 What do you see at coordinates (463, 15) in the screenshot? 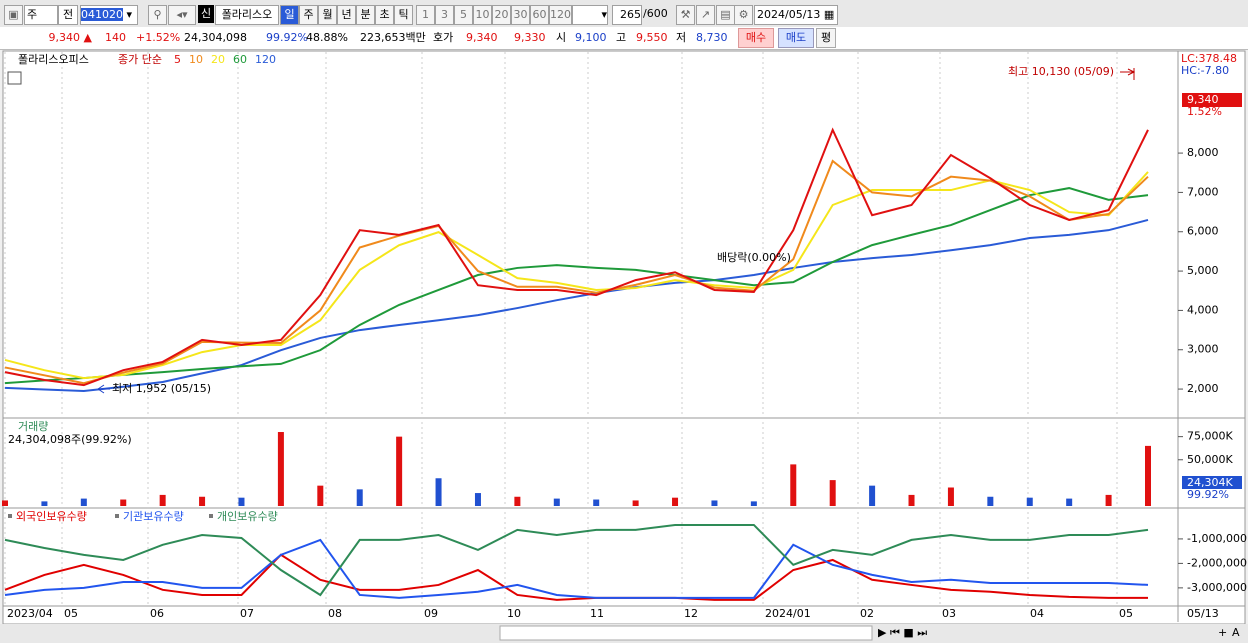
I see `count-button: 5` at bounding box center [463, 15].